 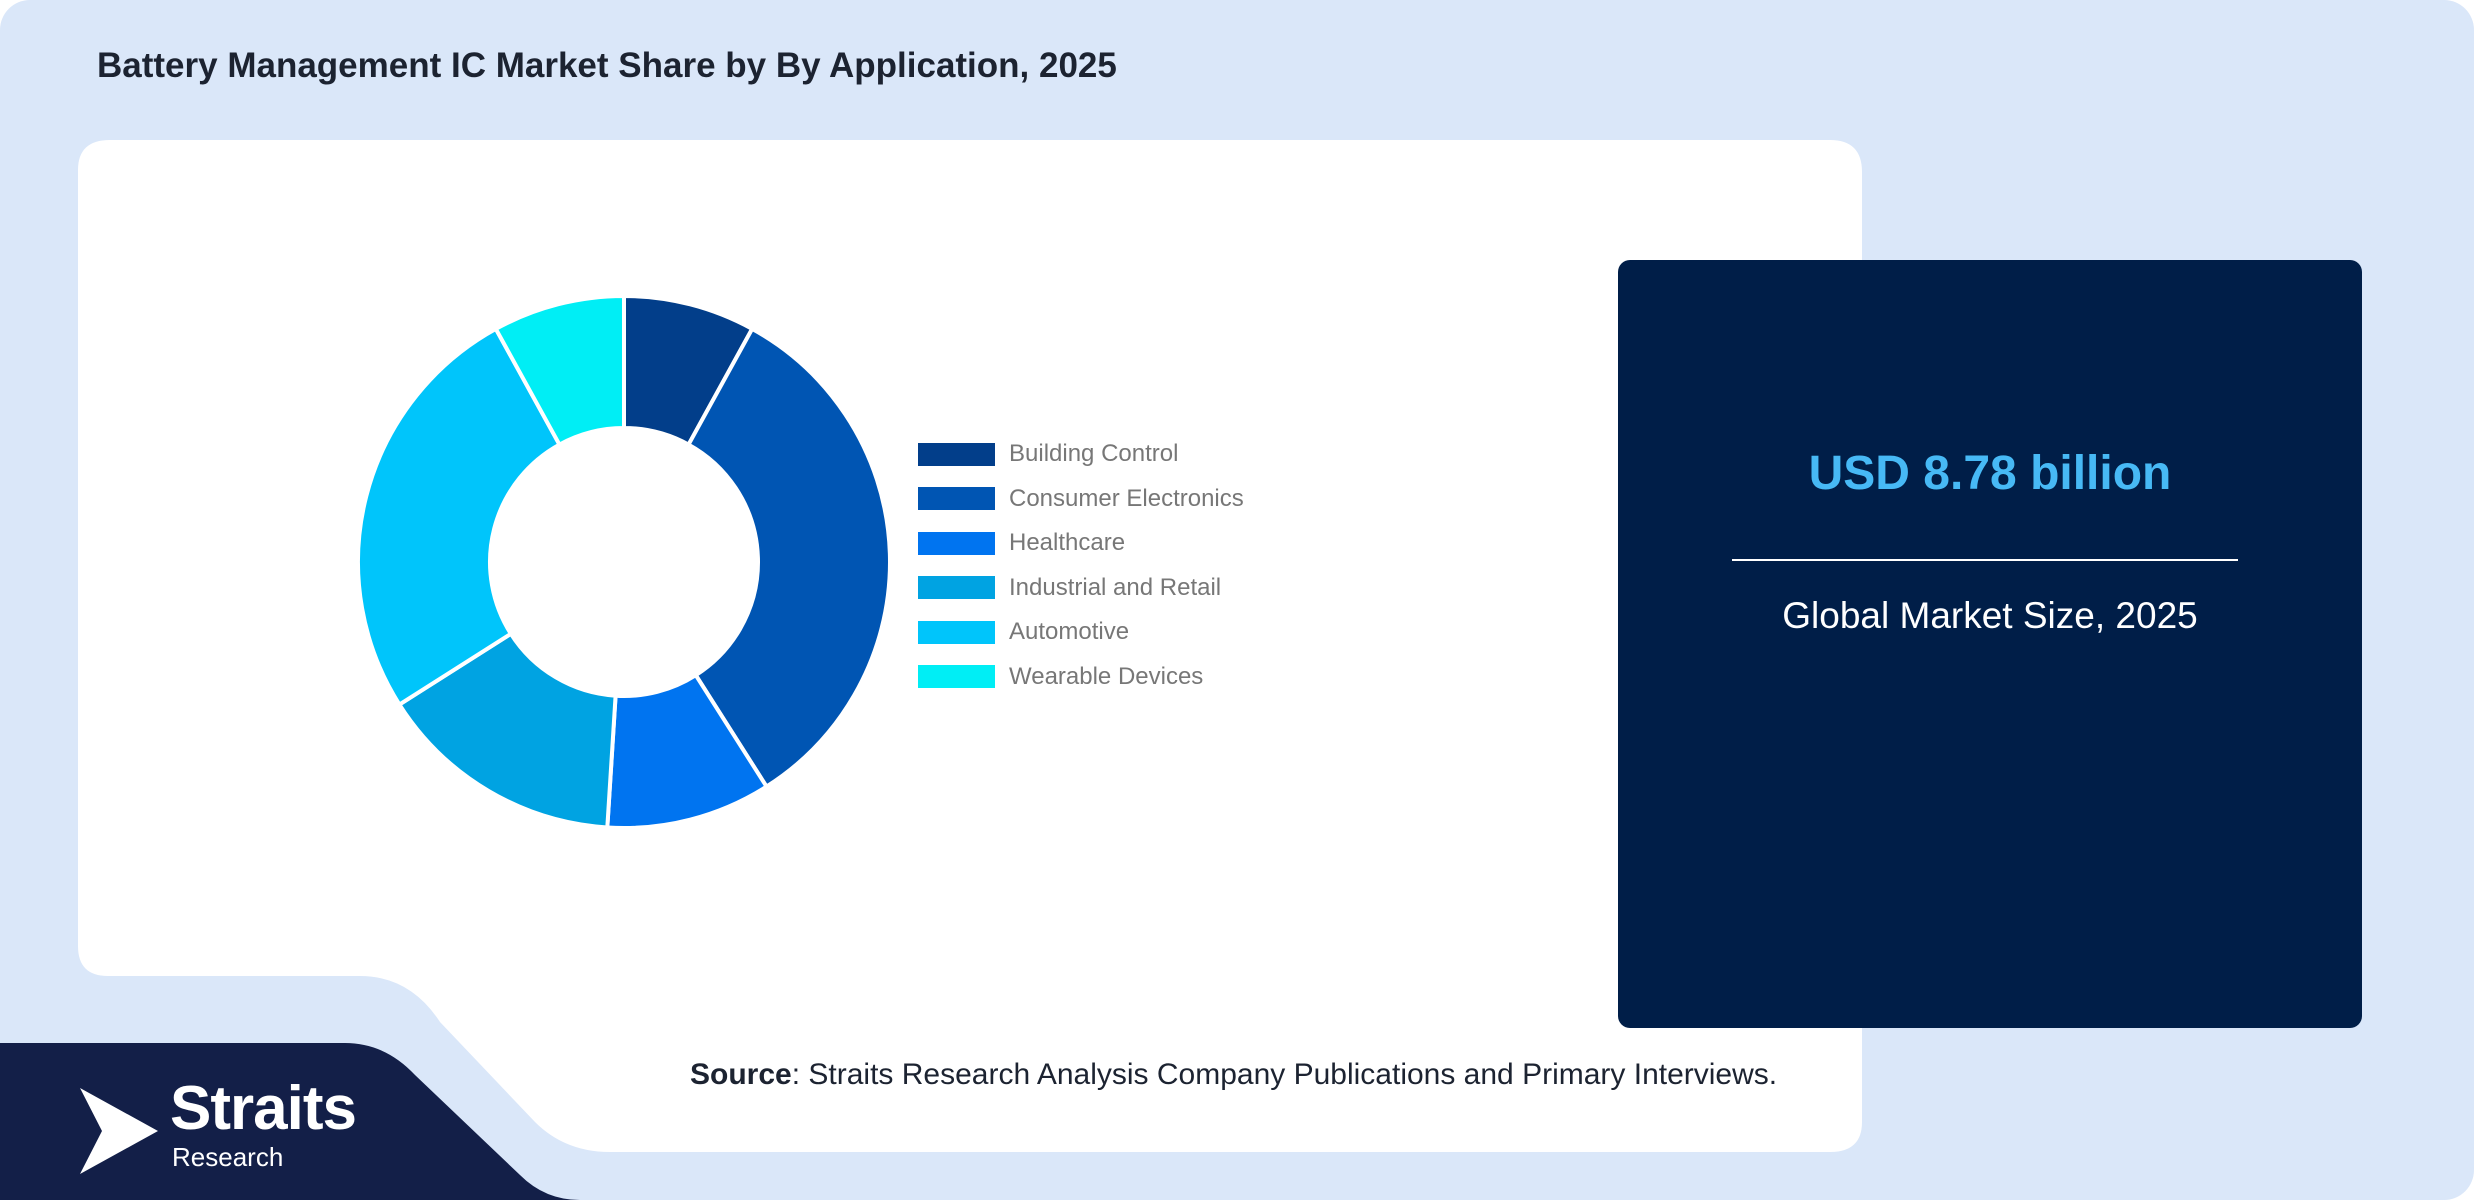 What do you see at coordinates (507, 730) in the screenshot?
I see `donut-slice-industrial-and-retail` at bounding box center [507, 730].